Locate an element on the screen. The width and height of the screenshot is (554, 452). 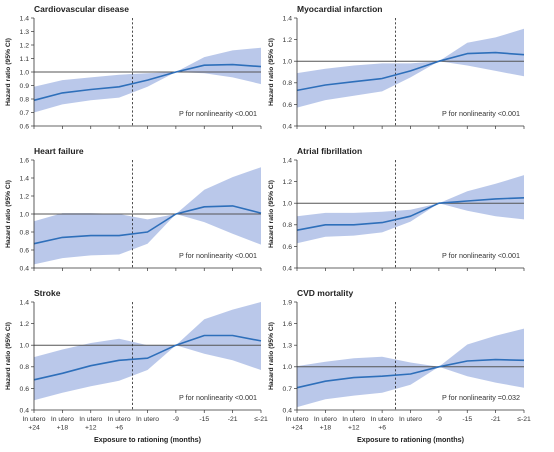
panel-title: Heart failure is located at coordinates (59, 151).